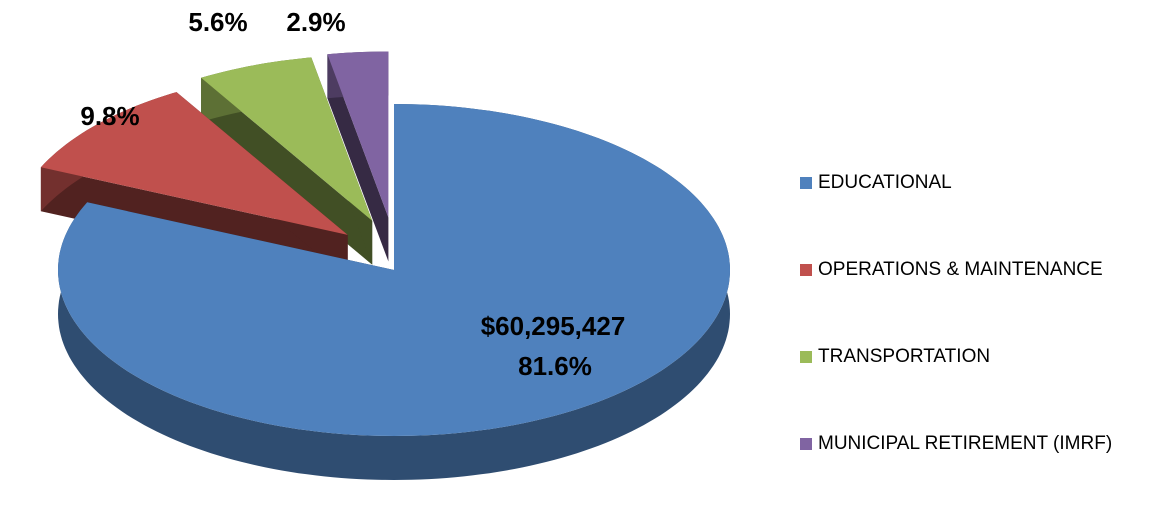 This screenshot has height=508, width=1170. I want to click on legend-label: MUNICIPAL RETIREMENT (IMRF), so click(965, 443).